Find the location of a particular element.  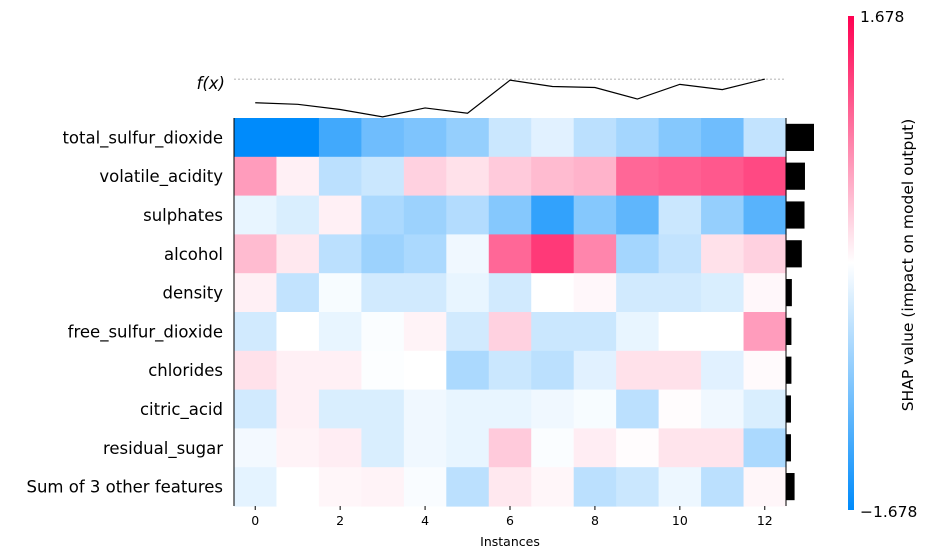

colorbar-gradient is located at coordinates (851, 263).